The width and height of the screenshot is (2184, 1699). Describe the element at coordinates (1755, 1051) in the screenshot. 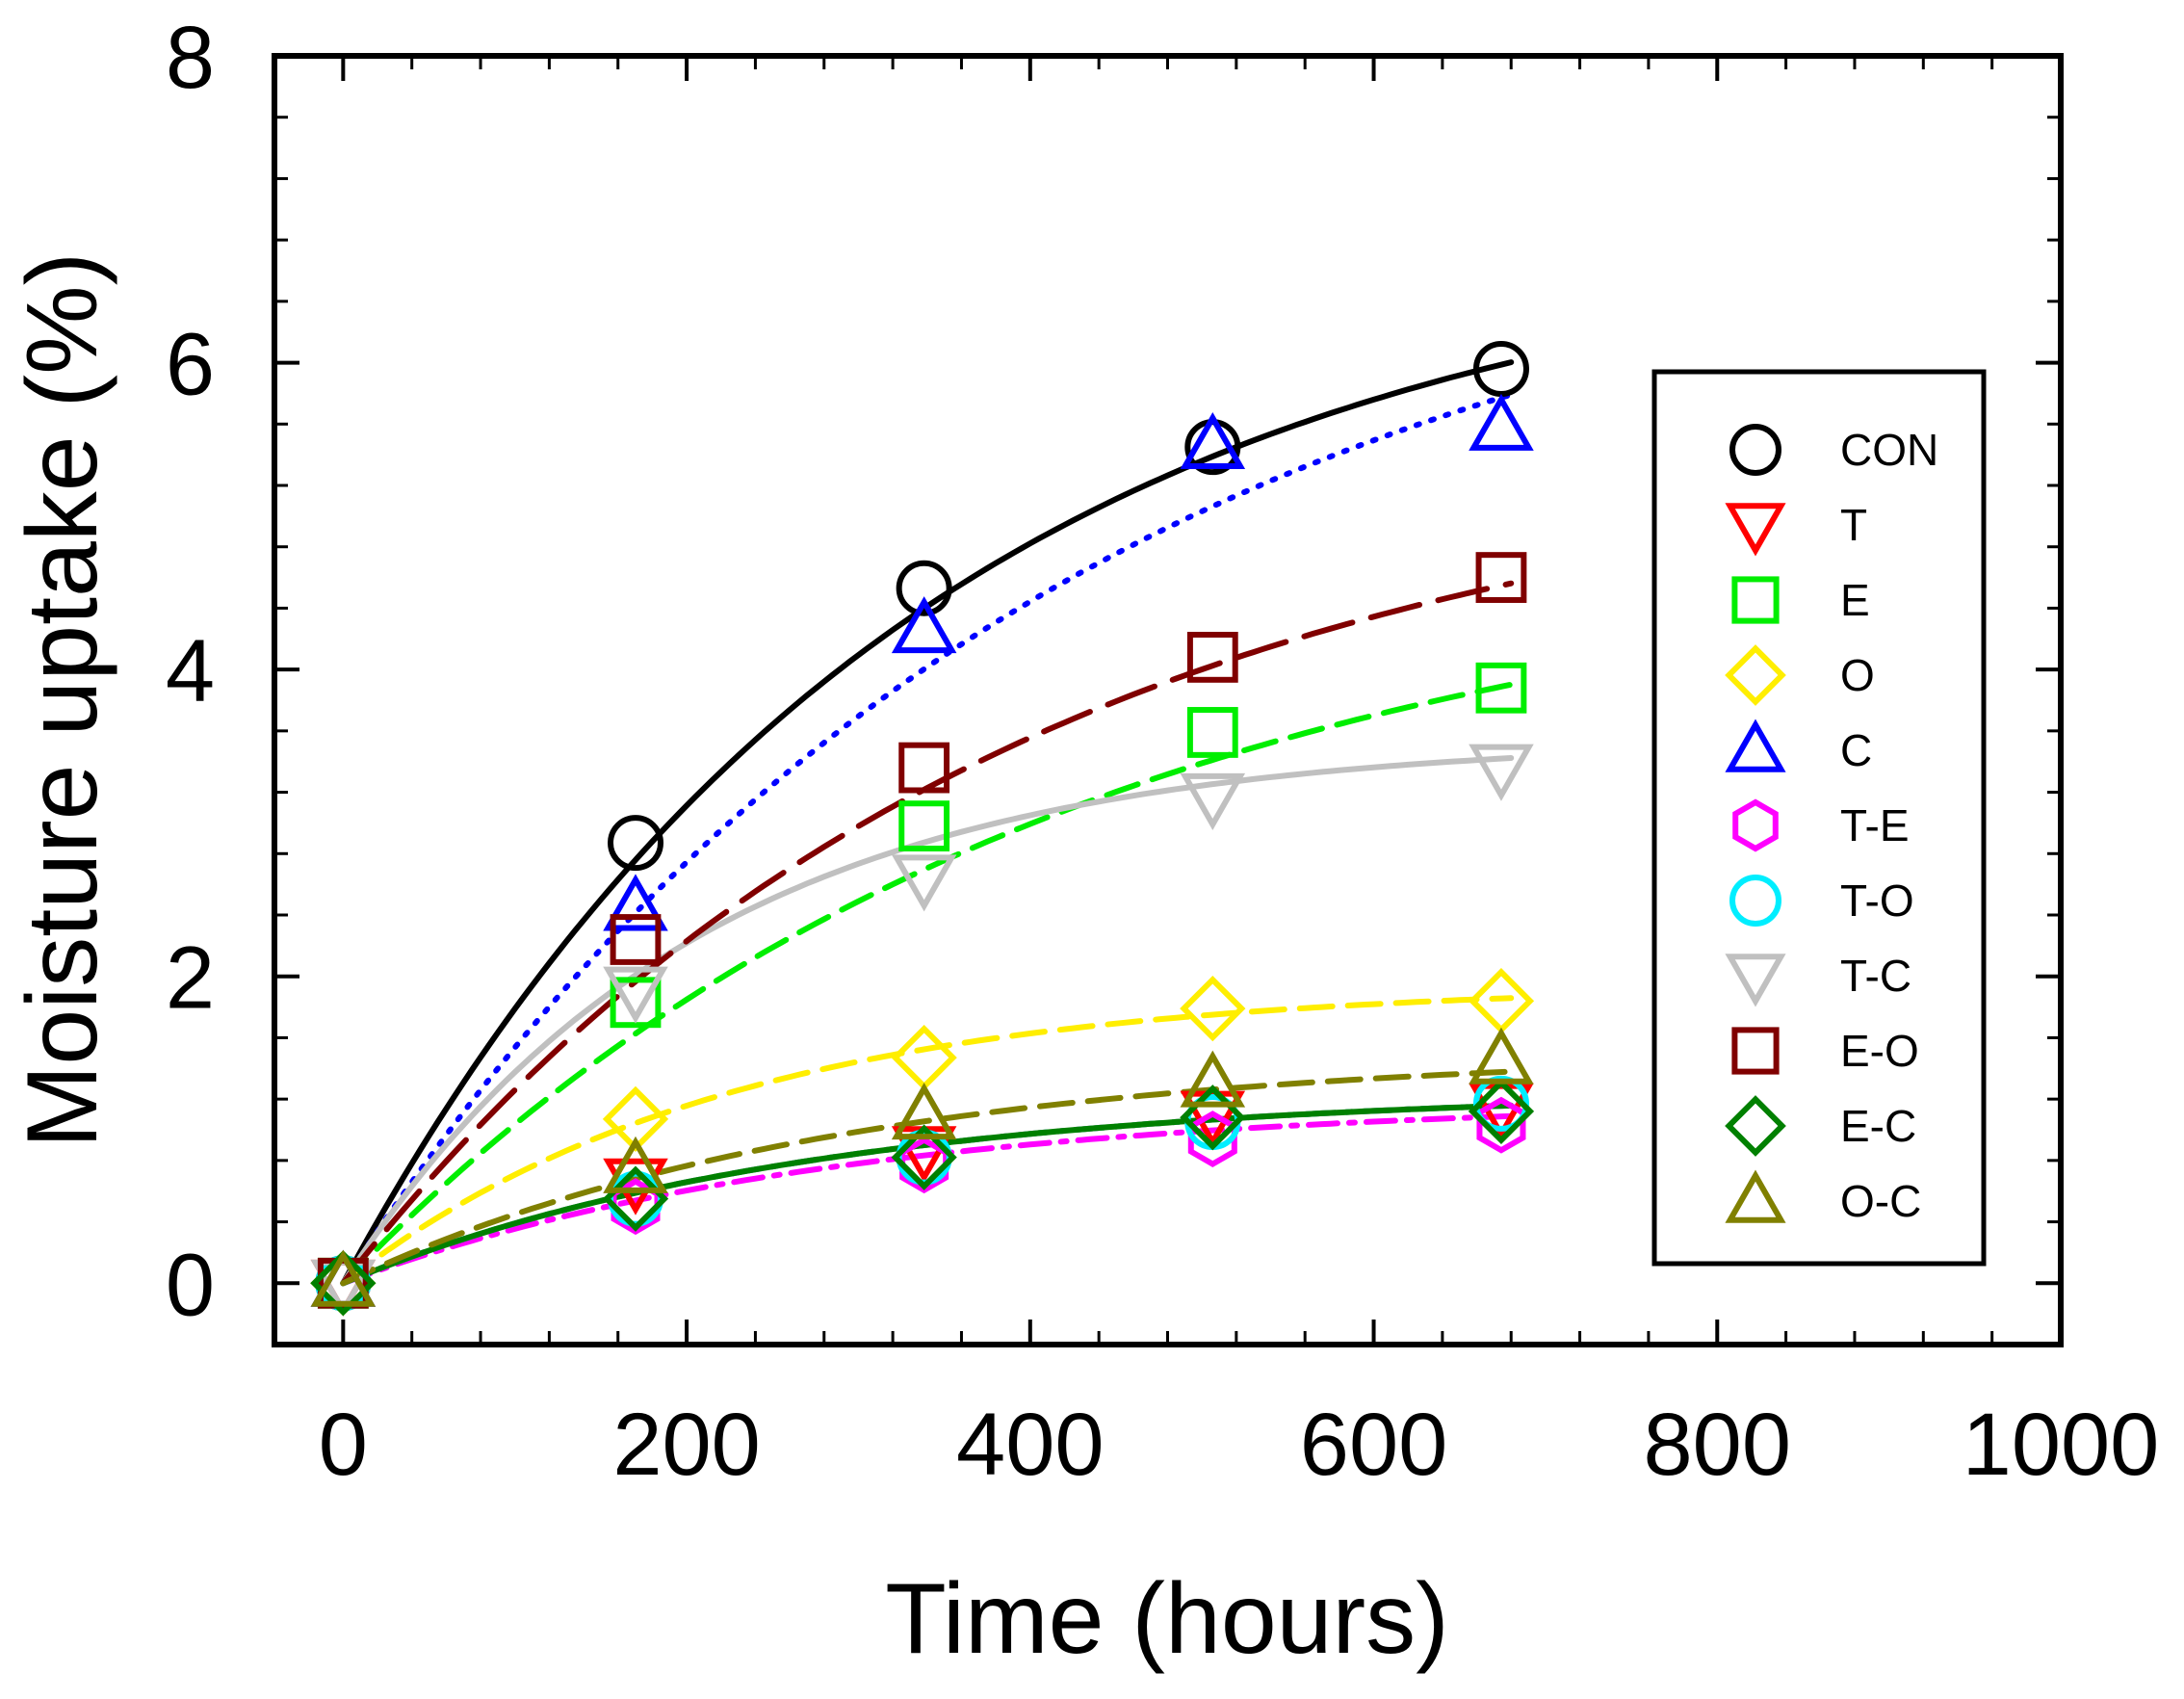

I see `legend-marker-e-o` at that location.